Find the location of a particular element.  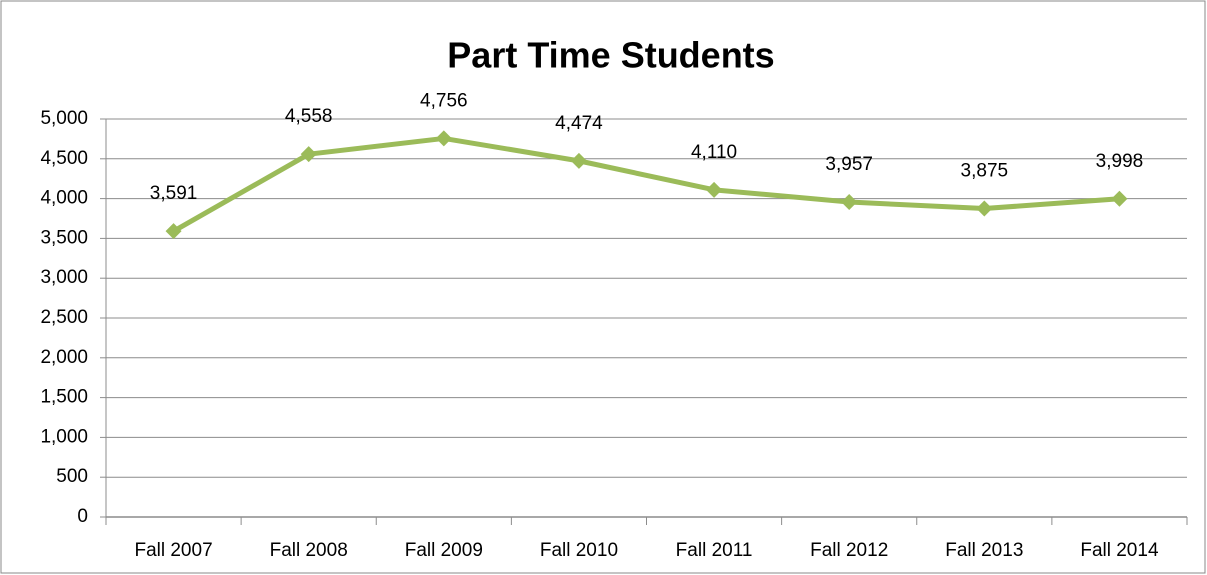

series-line is located at coordinates (646, 184).